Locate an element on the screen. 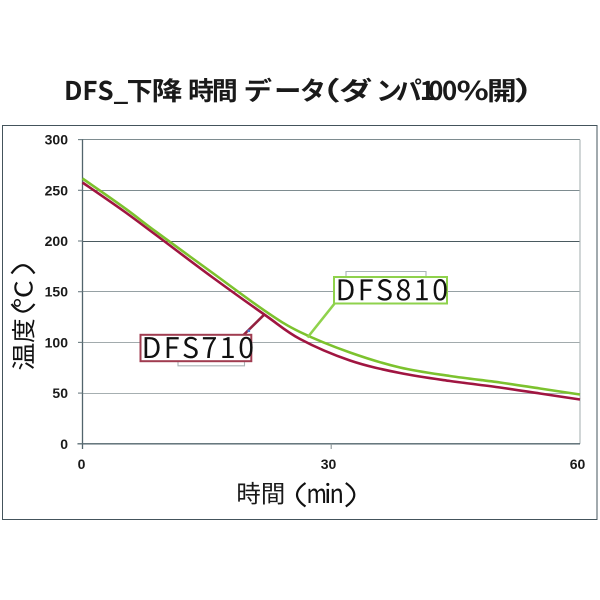 This screenshot has width=600, height=600. svg-text: 100 is located at coordinates (57, 342).